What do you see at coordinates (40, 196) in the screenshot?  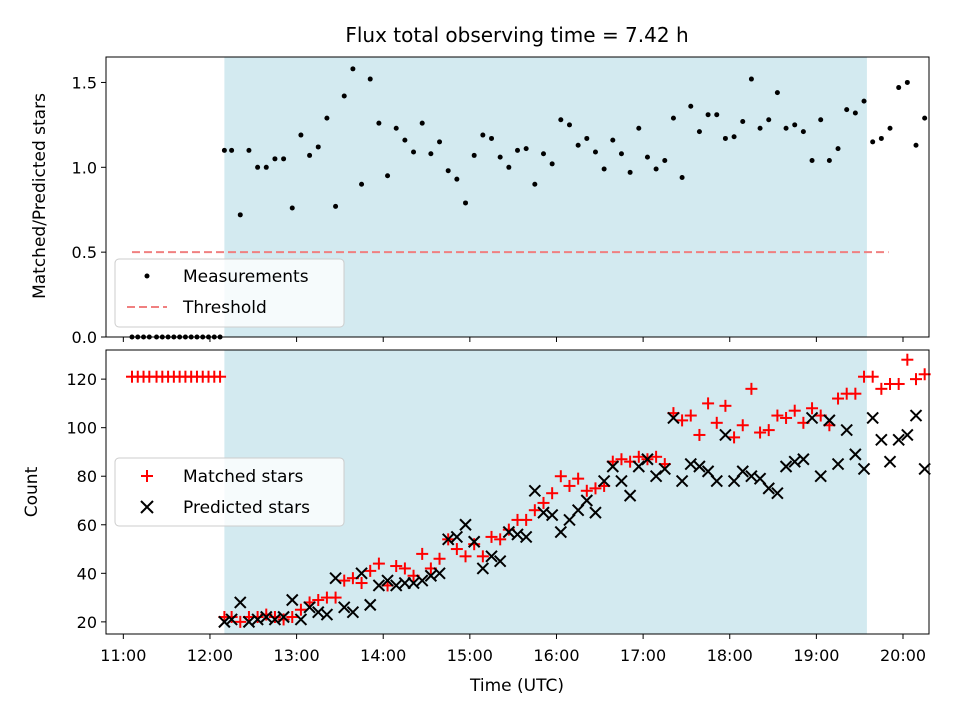 I see `top-y-axis-label: Matched/Predicted stars` at bounding box center [40, 196].